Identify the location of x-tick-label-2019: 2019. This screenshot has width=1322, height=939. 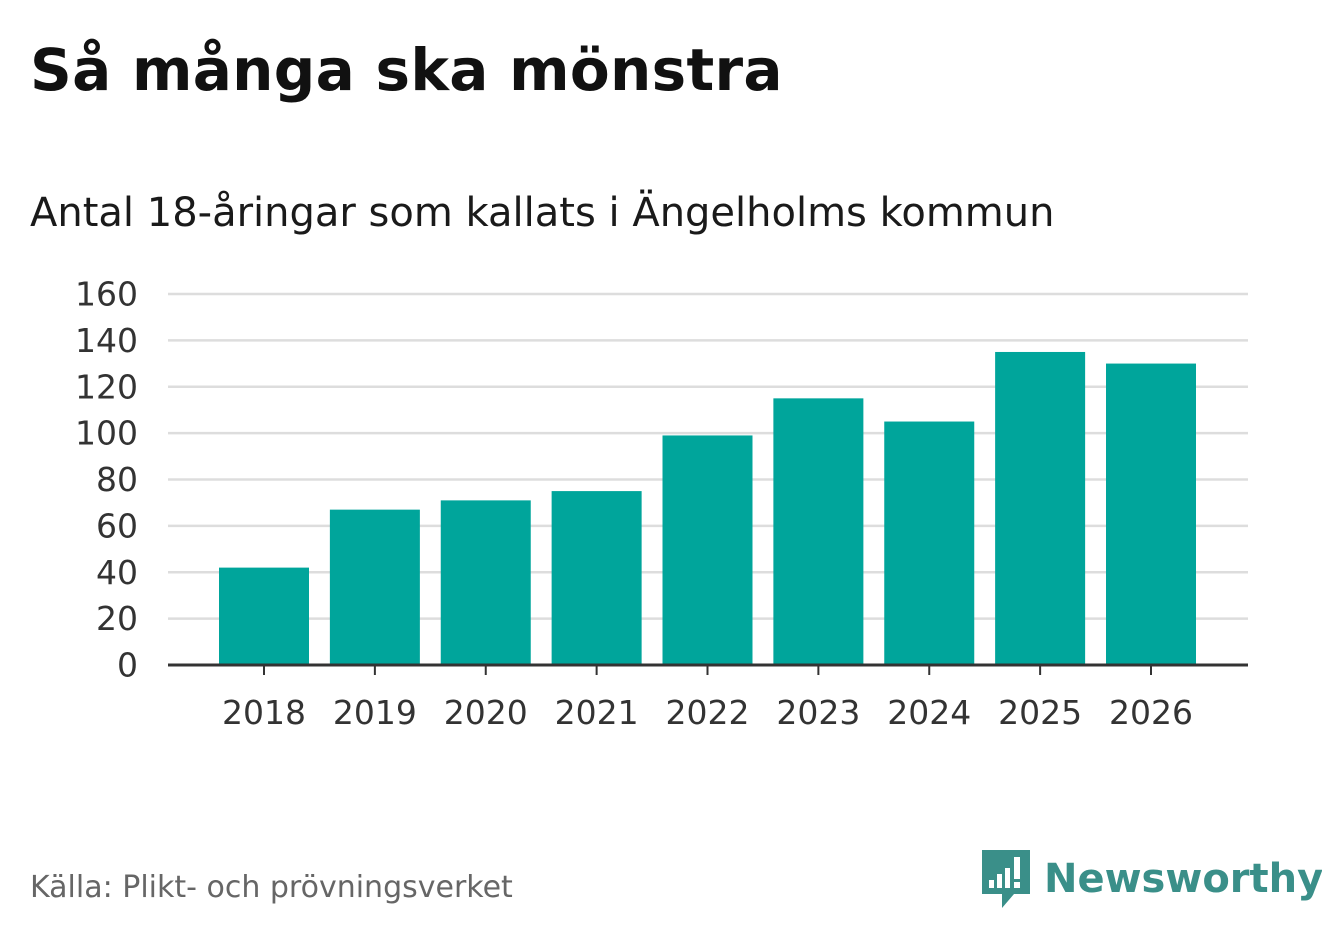
(375, 712).